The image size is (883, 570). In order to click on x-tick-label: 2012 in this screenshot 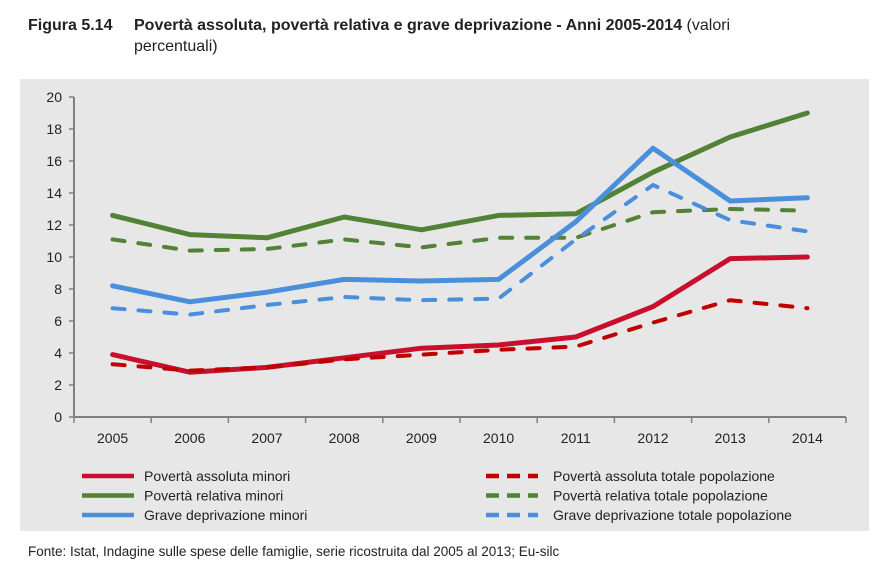, I will do `click(652, 438)`.